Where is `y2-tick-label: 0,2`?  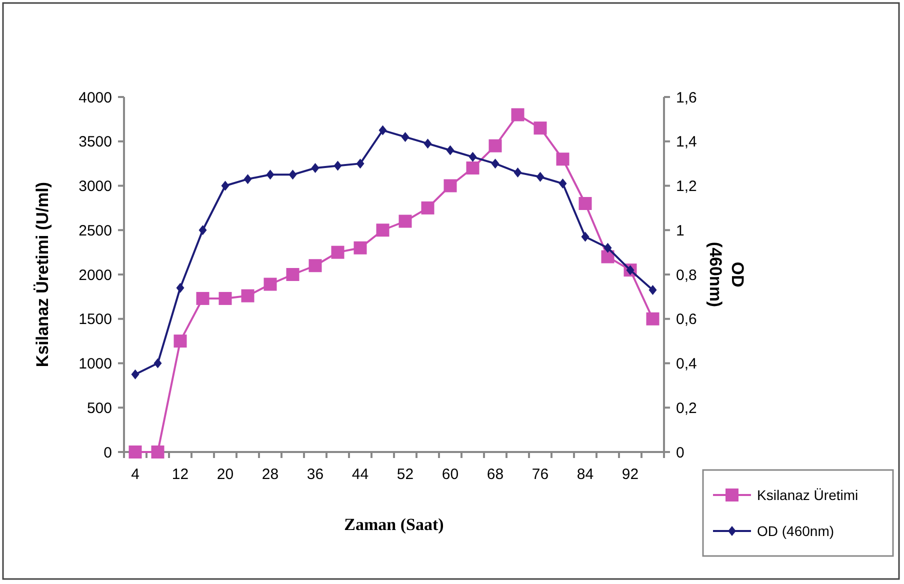 y2-tick-label: 0,2 is located at coordinates (686, 408).